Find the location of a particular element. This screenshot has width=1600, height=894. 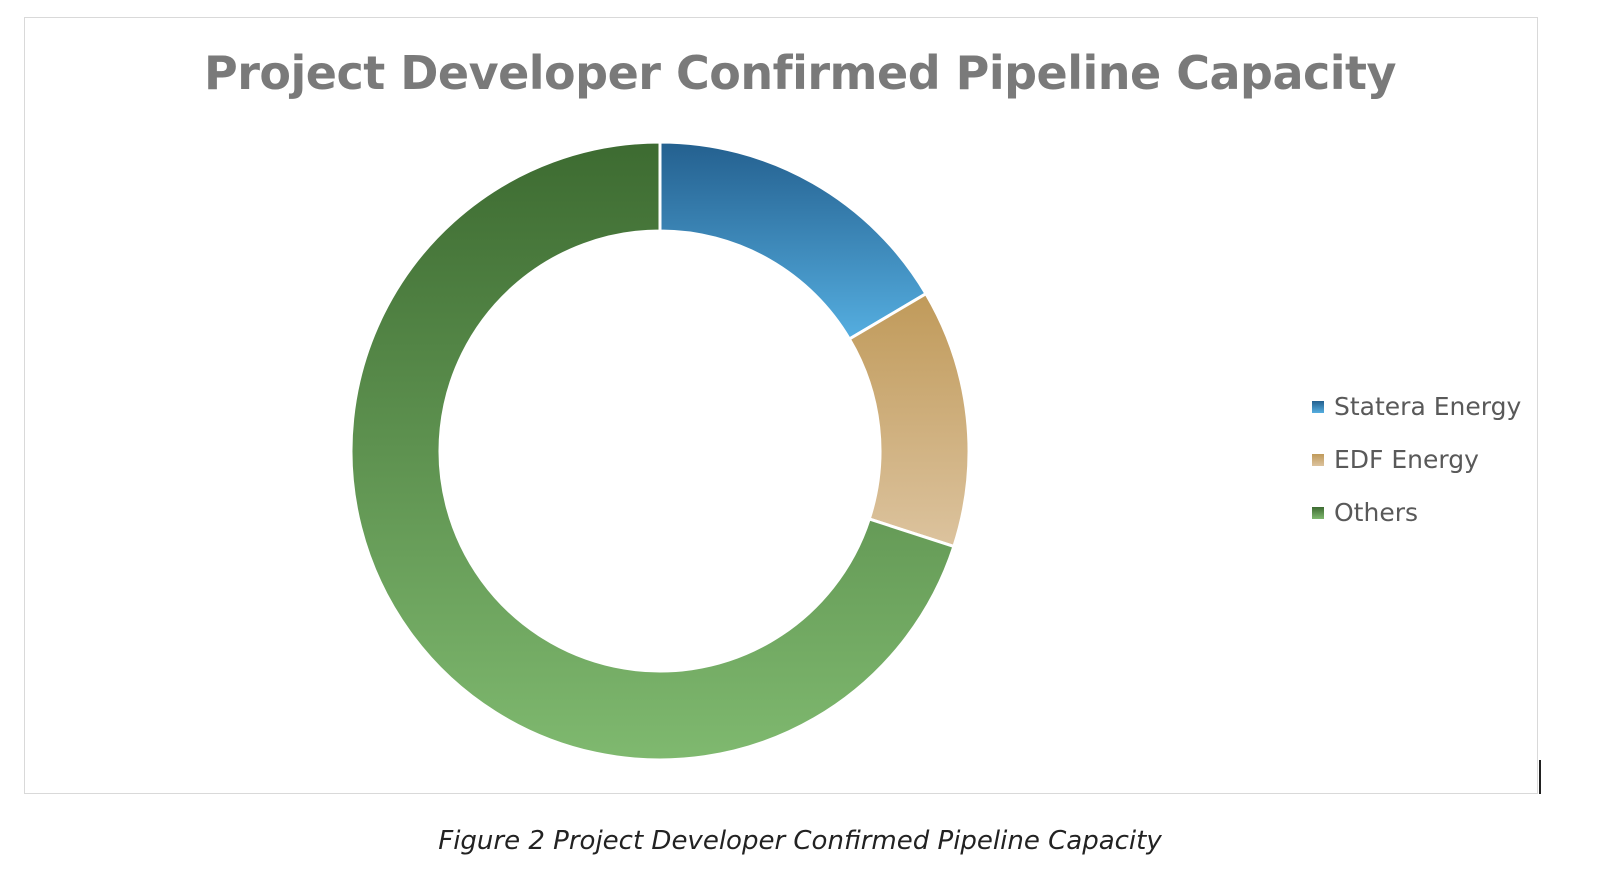

legend-item-edf-energy: EDF Energy is located at coordinates (1416, 459).